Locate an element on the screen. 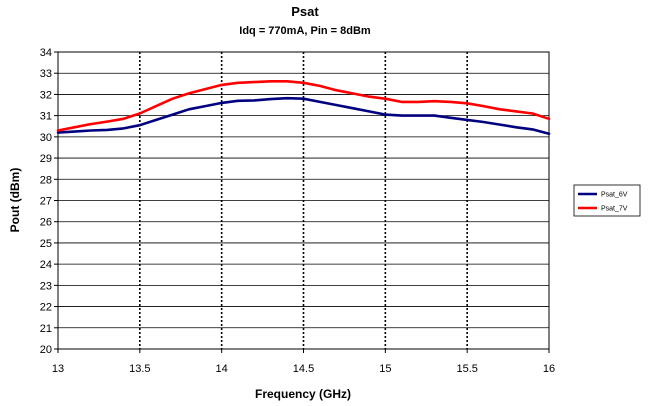  legend: Psat_6V Psat_7V is located at coordinates (607, 200).